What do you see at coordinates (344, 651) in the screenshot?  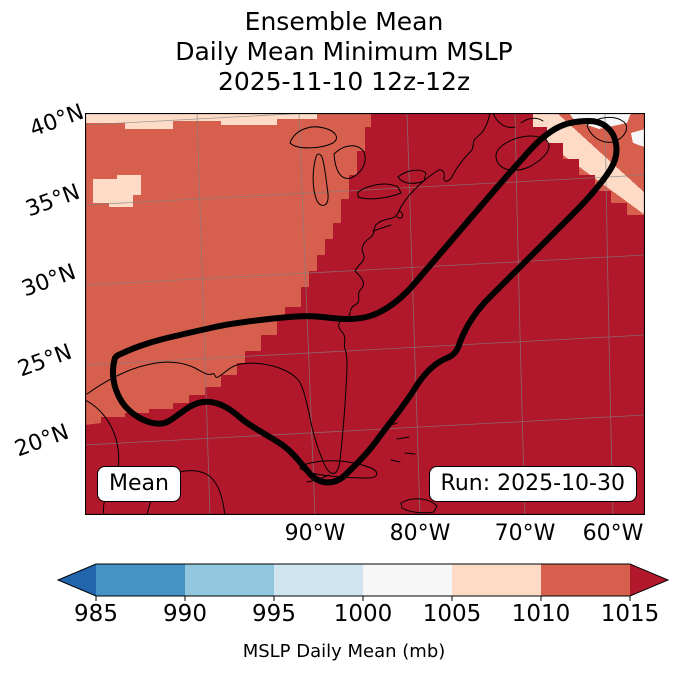 I see `colorbar-axis-label: MSLP Daily Mean (mb)` at bounding box center [344, 651].